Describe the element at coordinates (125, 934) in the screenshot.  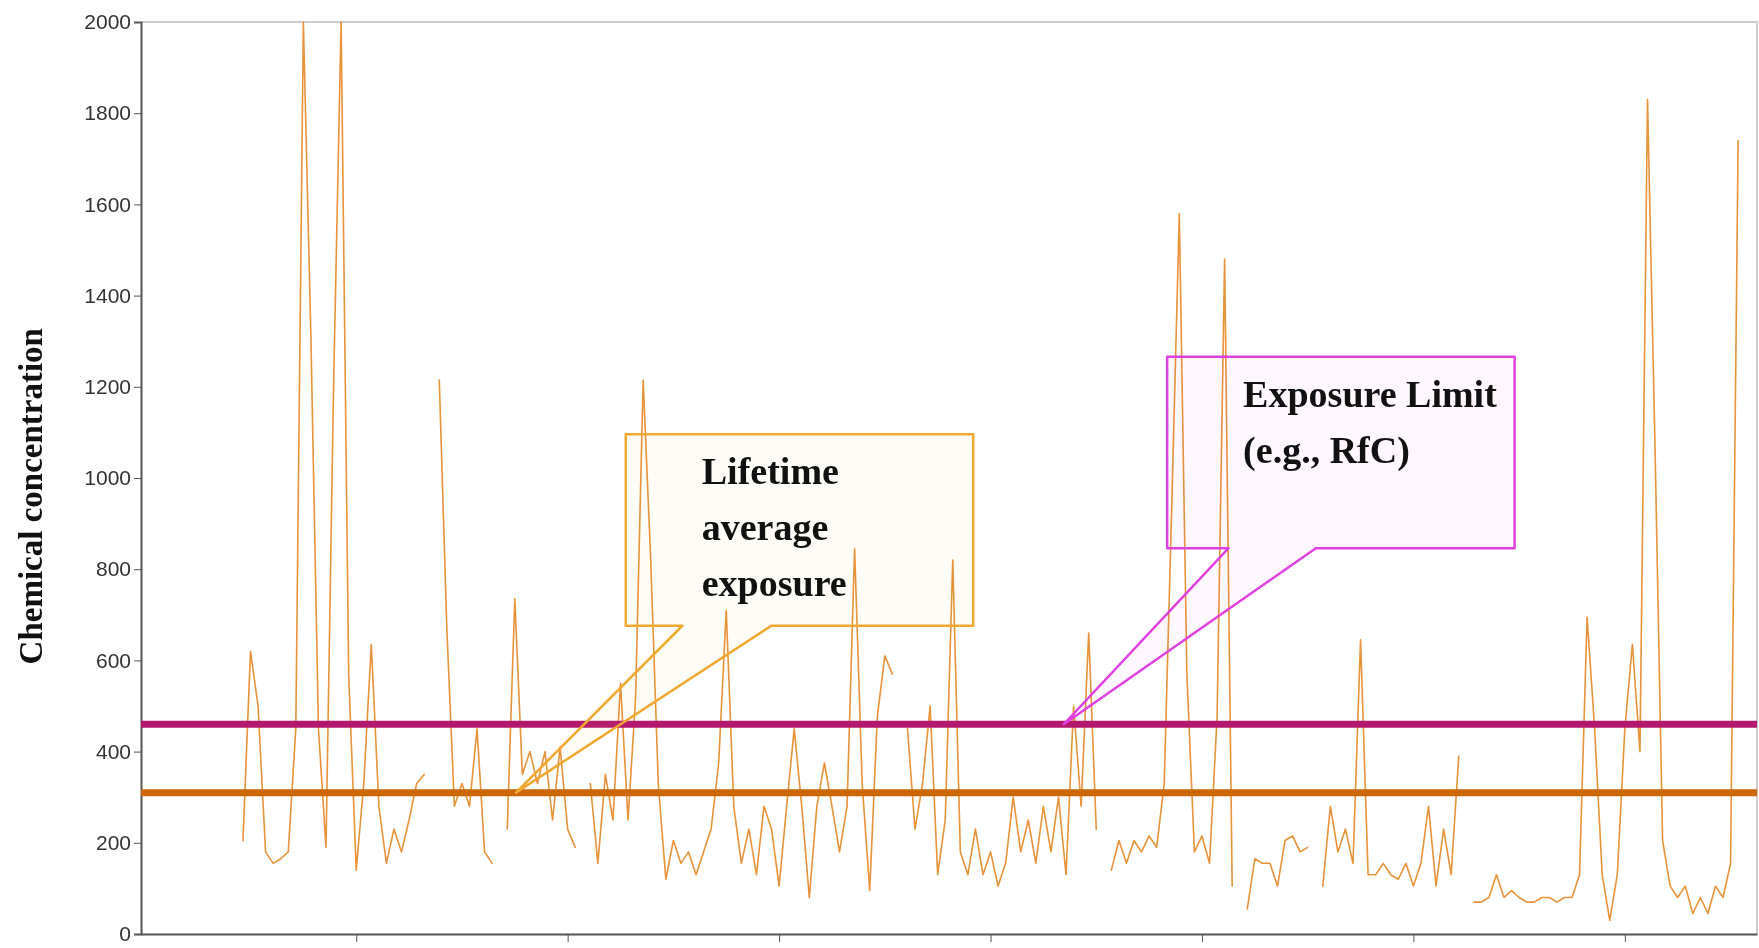
I see `y-tick-label: 0` at that location.